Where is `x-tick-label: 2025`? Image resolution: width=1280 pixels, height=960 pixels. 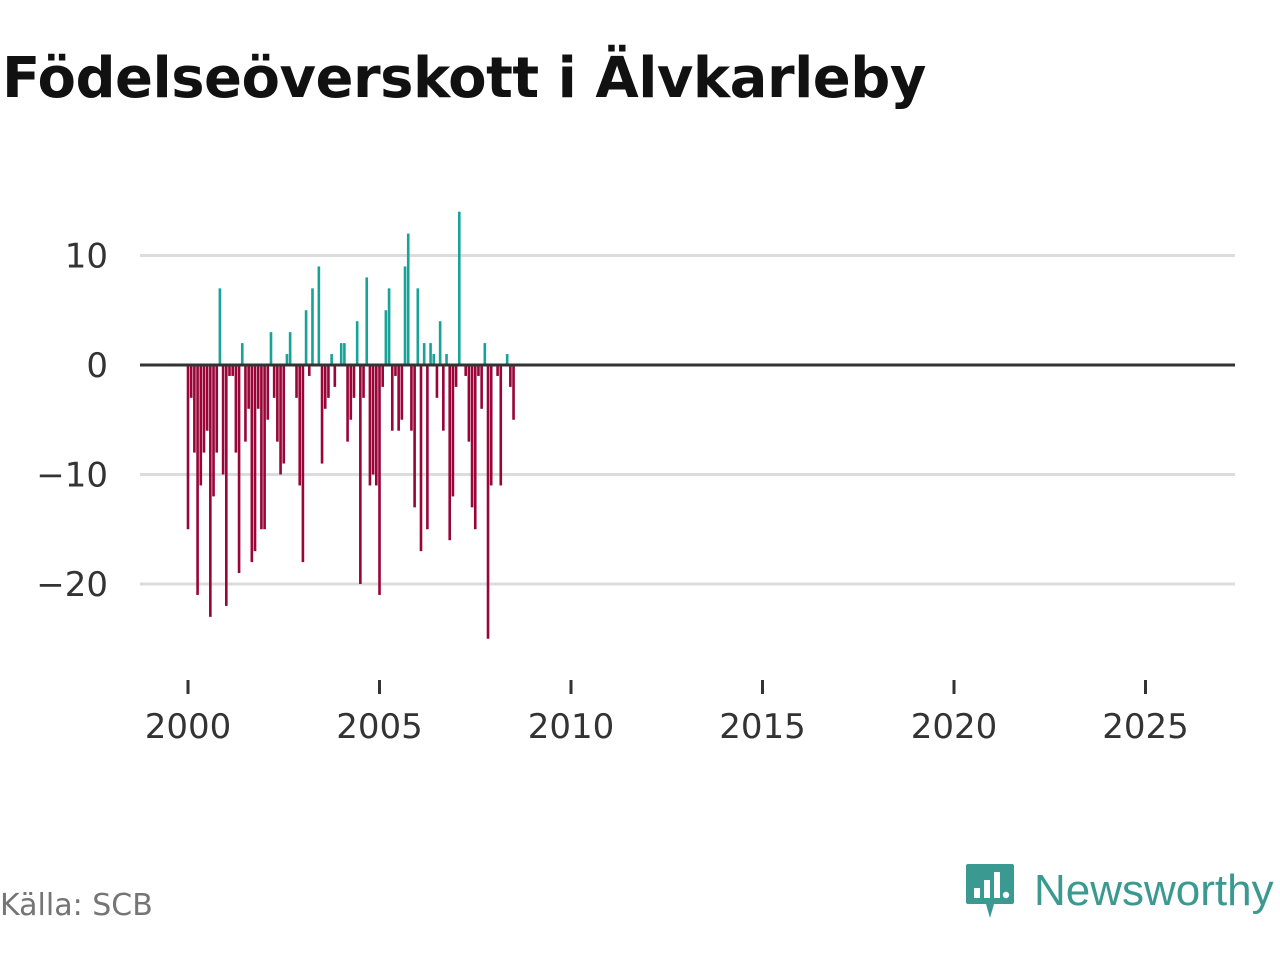
x-tick-label: 2025 is located at coordinates (1145, 727).